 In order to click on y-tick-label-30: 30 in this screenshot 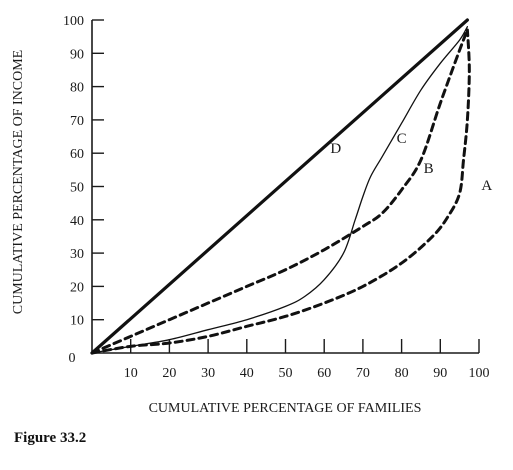, I will do `click(77, 254)`.